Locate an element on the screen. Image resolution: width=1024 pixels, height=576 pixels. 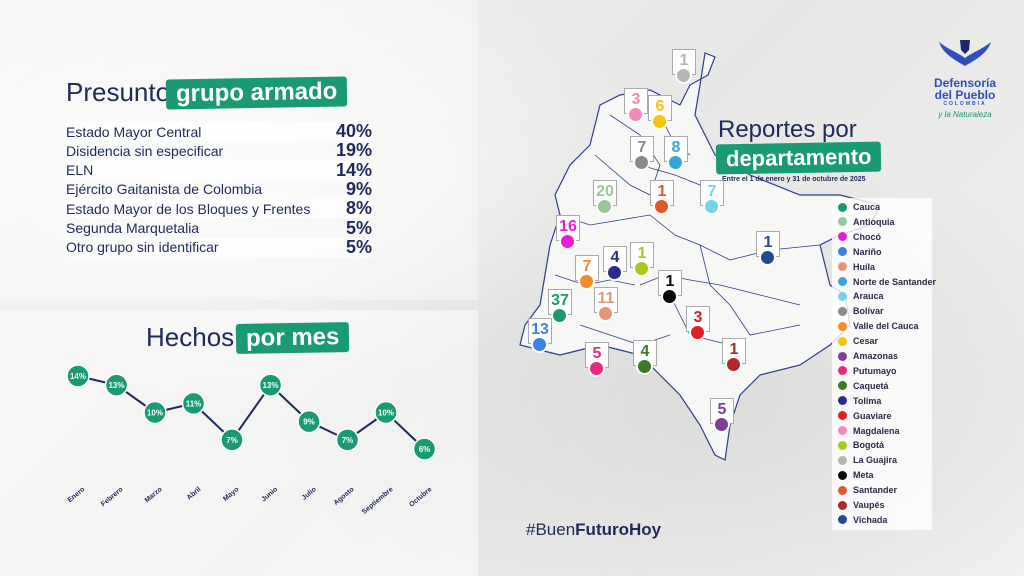
armed-group-row: Disidencia sin especificar 19% is located at coordinates (219, 150).